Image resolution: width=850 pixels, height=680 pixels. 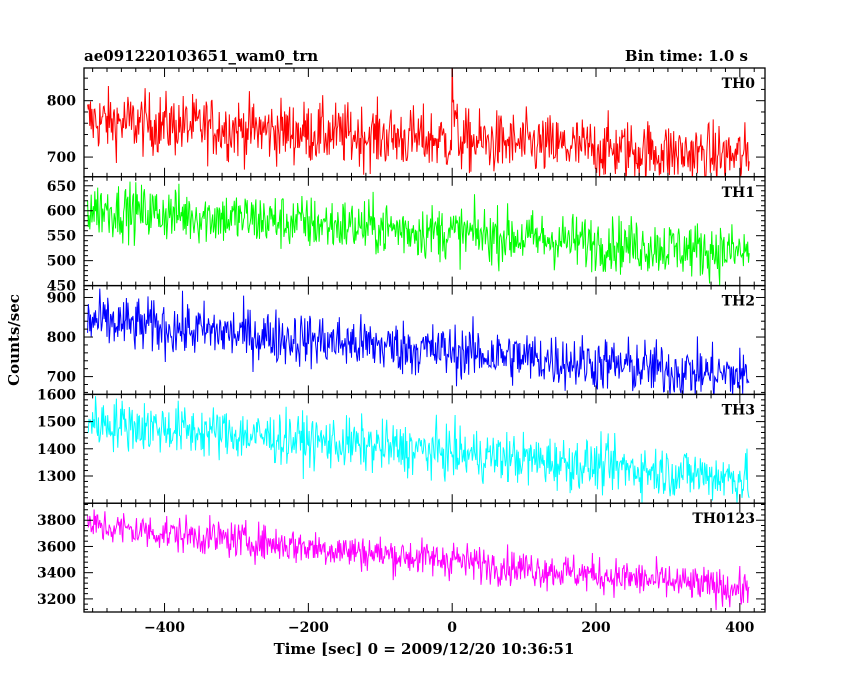 What do you see at coordinates (61, 378) in the screenshot?
I see `y-tick-label-th2: 700` at bounding box center [61, 378].